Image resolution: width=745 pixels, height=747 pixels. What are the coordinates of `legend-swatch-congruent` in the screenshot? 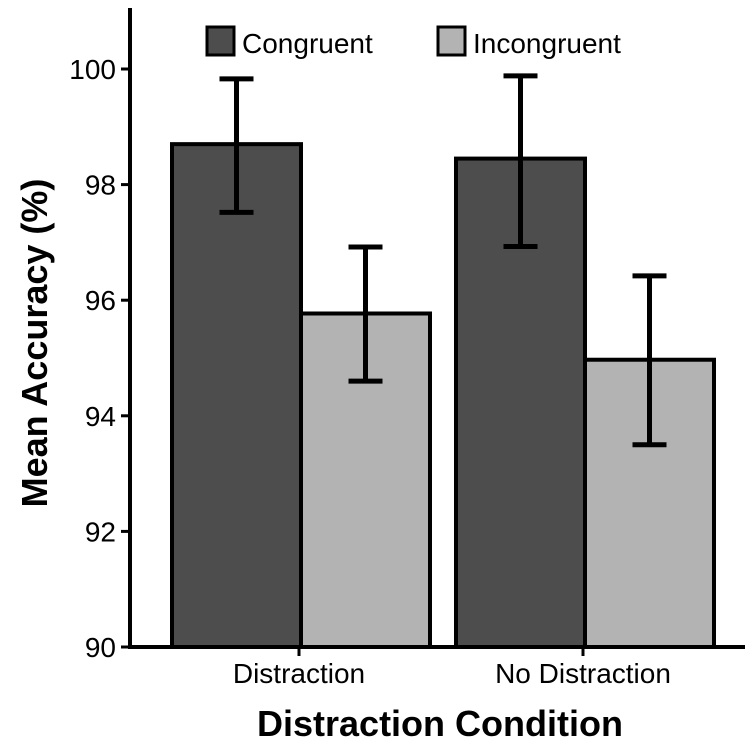 It's located at (220, 41).